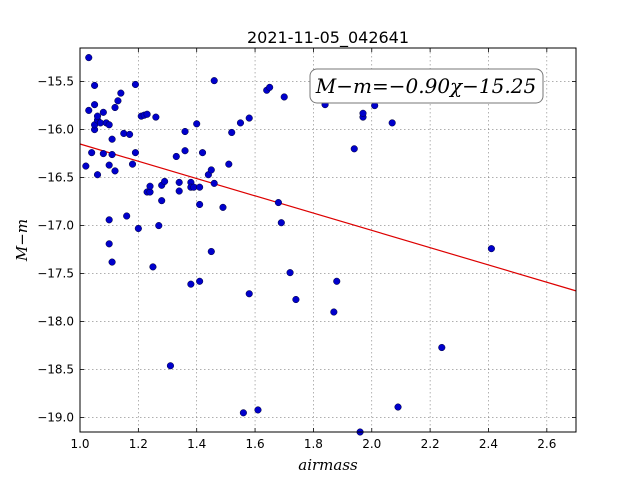 This screenshot has width=640, height=480. I want to click on x-tick-label: 1.0, so click(79, 444).